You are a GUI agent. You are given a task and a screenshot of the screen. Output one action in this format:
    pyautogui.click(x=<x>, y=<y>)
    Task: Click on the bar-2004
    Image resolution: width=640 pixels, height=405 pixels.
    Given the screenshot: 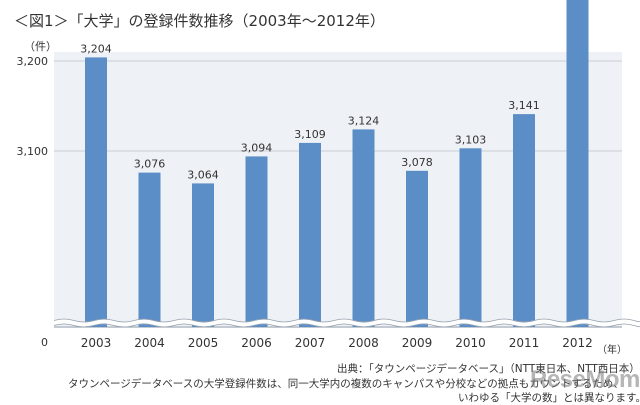 What is the action you would take?
    pyautogui.click(x=149, y=249)
    